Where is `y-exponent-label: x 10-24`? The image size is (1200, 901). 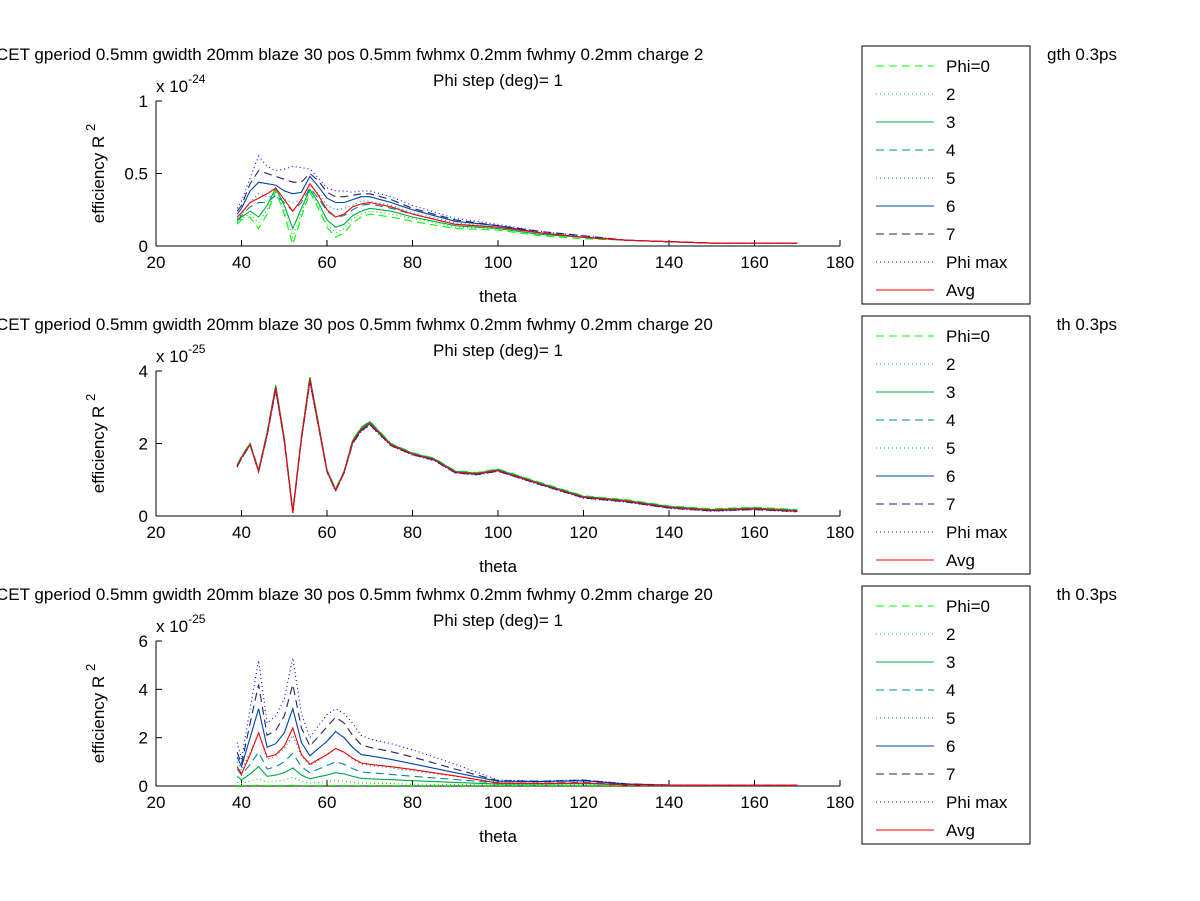
y-exponent-label: x 10-24 is located at coordinates (181, 84).